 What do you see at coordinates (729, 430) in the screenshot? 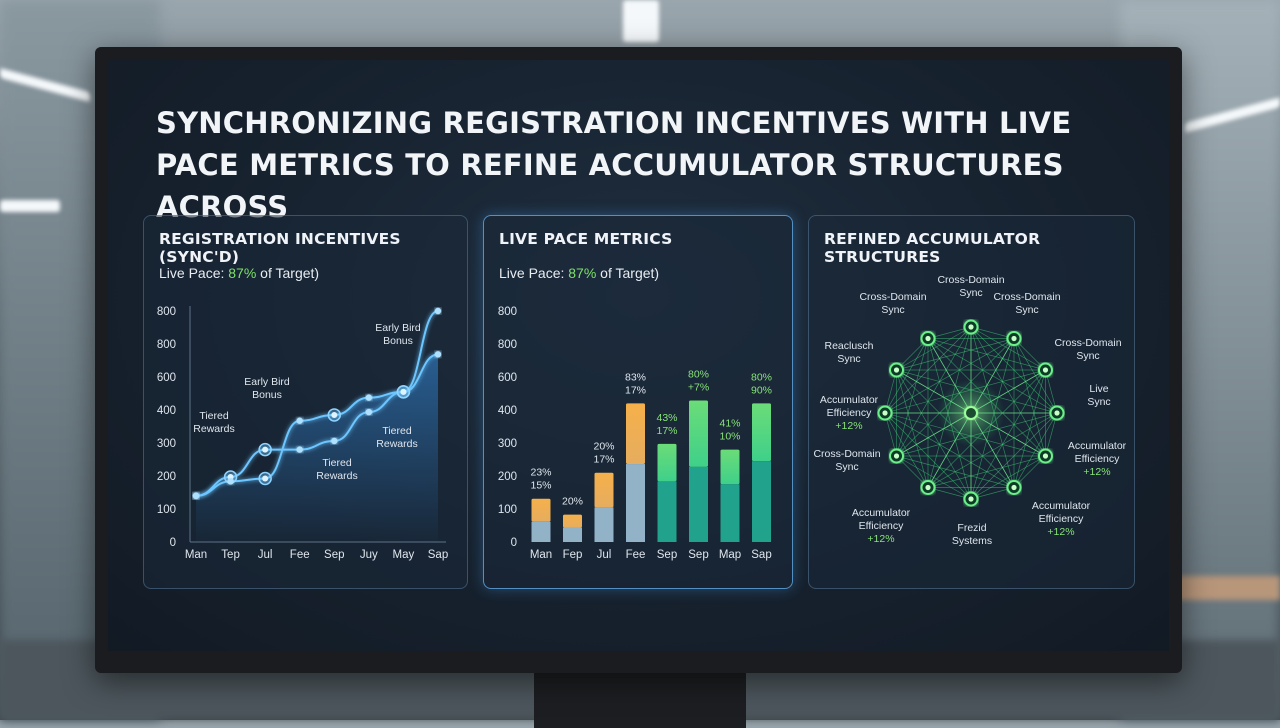
I see `bar-value-label: 41% 10%` at bounding box center [729, 430].